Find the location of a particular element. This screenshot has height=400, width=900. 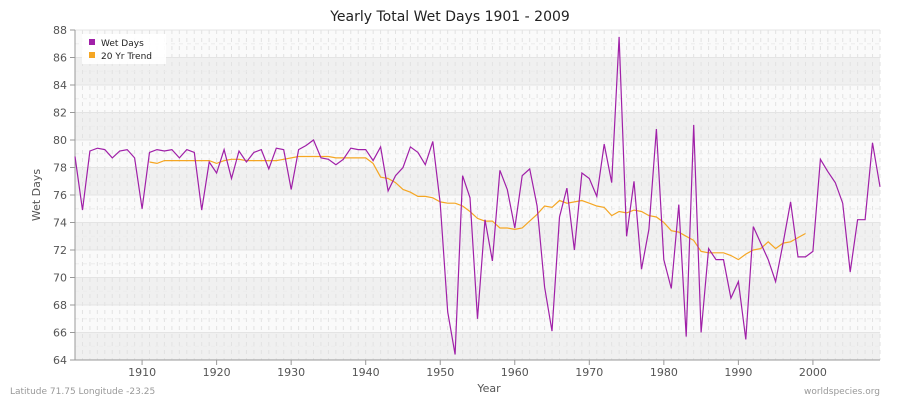

y-tick-label: 86 is located at coordinates (60, 58).